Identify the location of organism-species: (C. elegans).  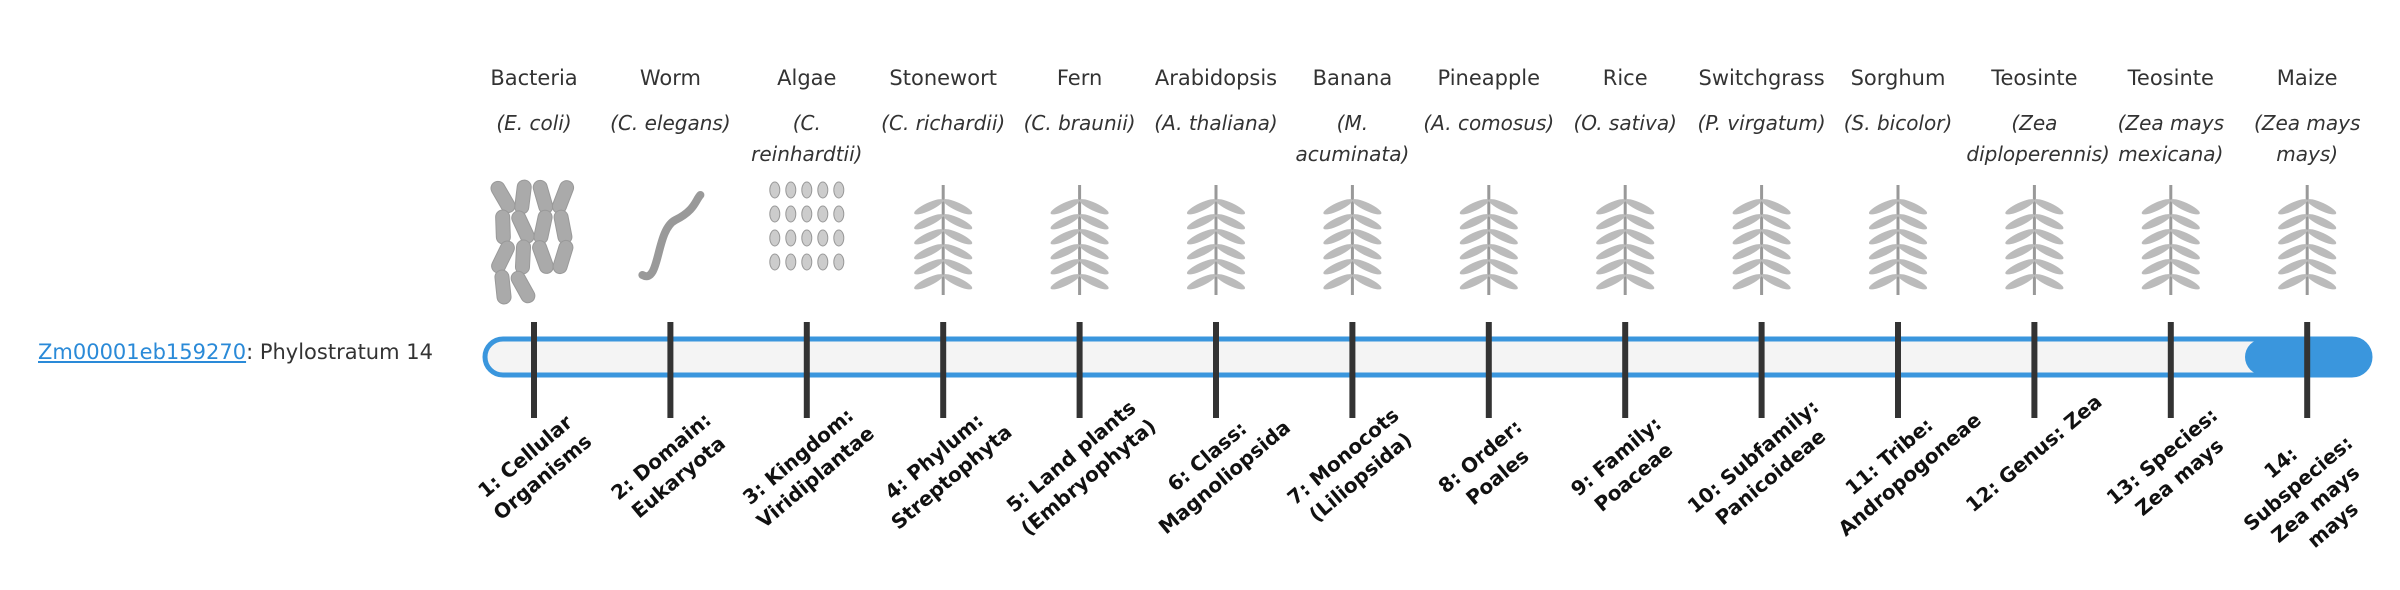
(670, 123).